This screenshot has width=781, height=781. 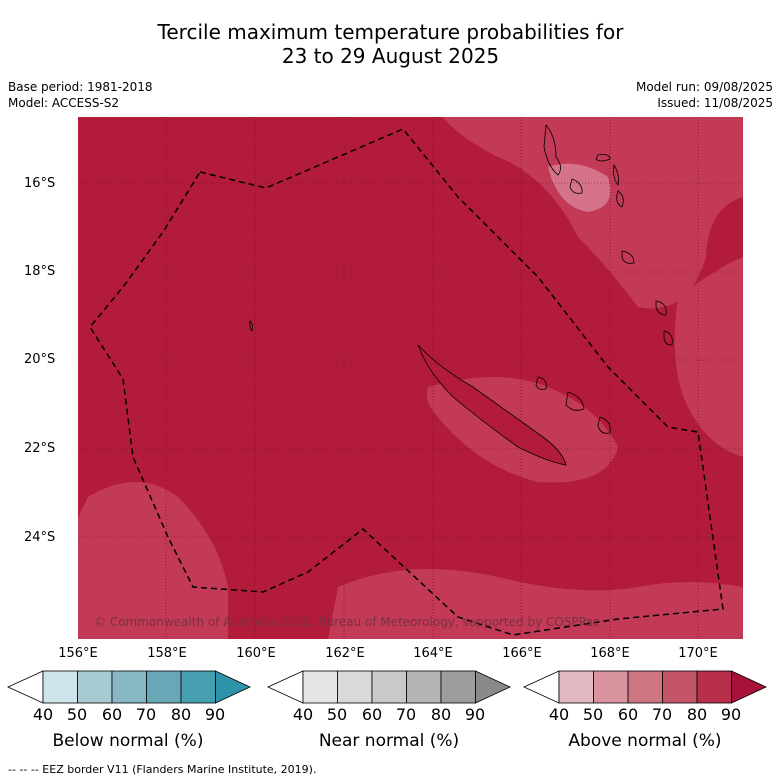 What do you see at coordinates (390, 56) in the screenshot?
I see `map-title-line2: 23 to 29 August 2025` at bounding box center [390, 56].